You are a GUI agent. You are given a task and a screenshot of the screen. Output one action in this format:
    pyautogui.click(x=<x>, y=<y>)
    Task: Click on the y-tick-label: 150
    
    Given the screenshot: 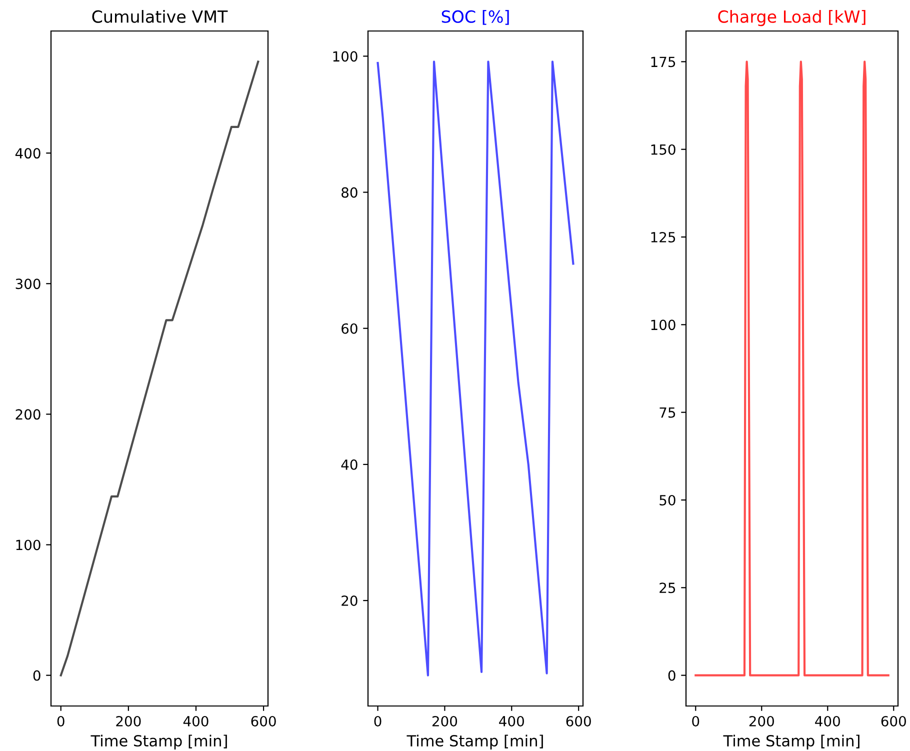 What is the action you would take?
    pyautogui.click(x=663, y=149)
    